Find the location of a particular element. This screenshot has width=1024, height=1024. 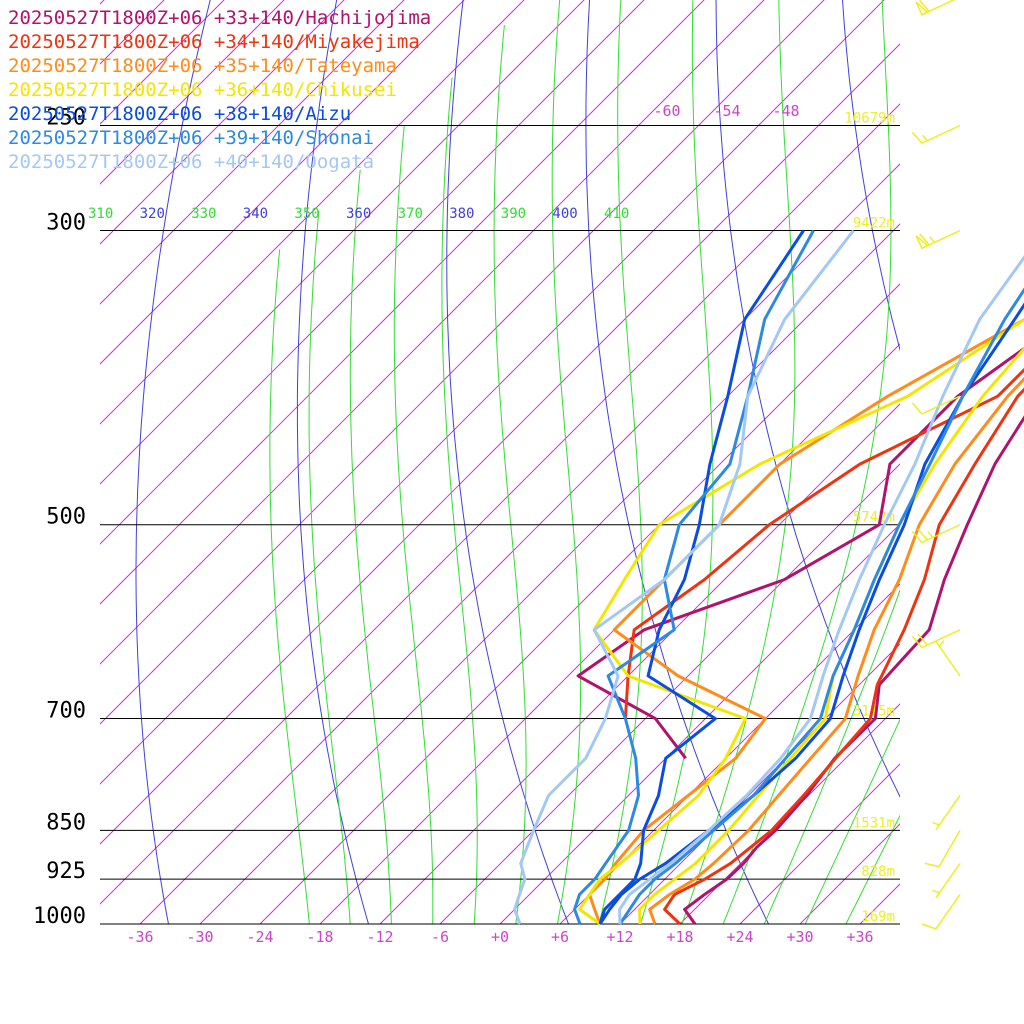

height-label: 10679m is located at coordinates (869, 118).